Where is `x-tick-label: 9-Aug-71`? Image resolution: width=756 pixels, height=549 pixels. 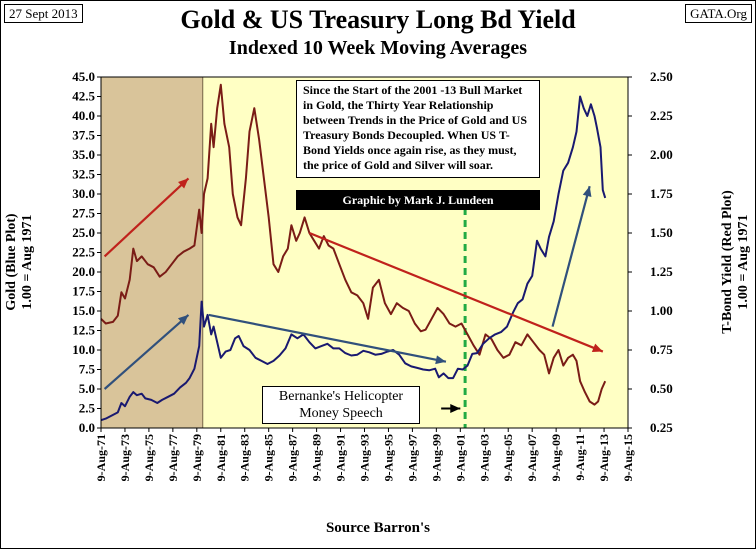
x-tick-label: 9-Aug-71 is located at coordinates (101, 457).